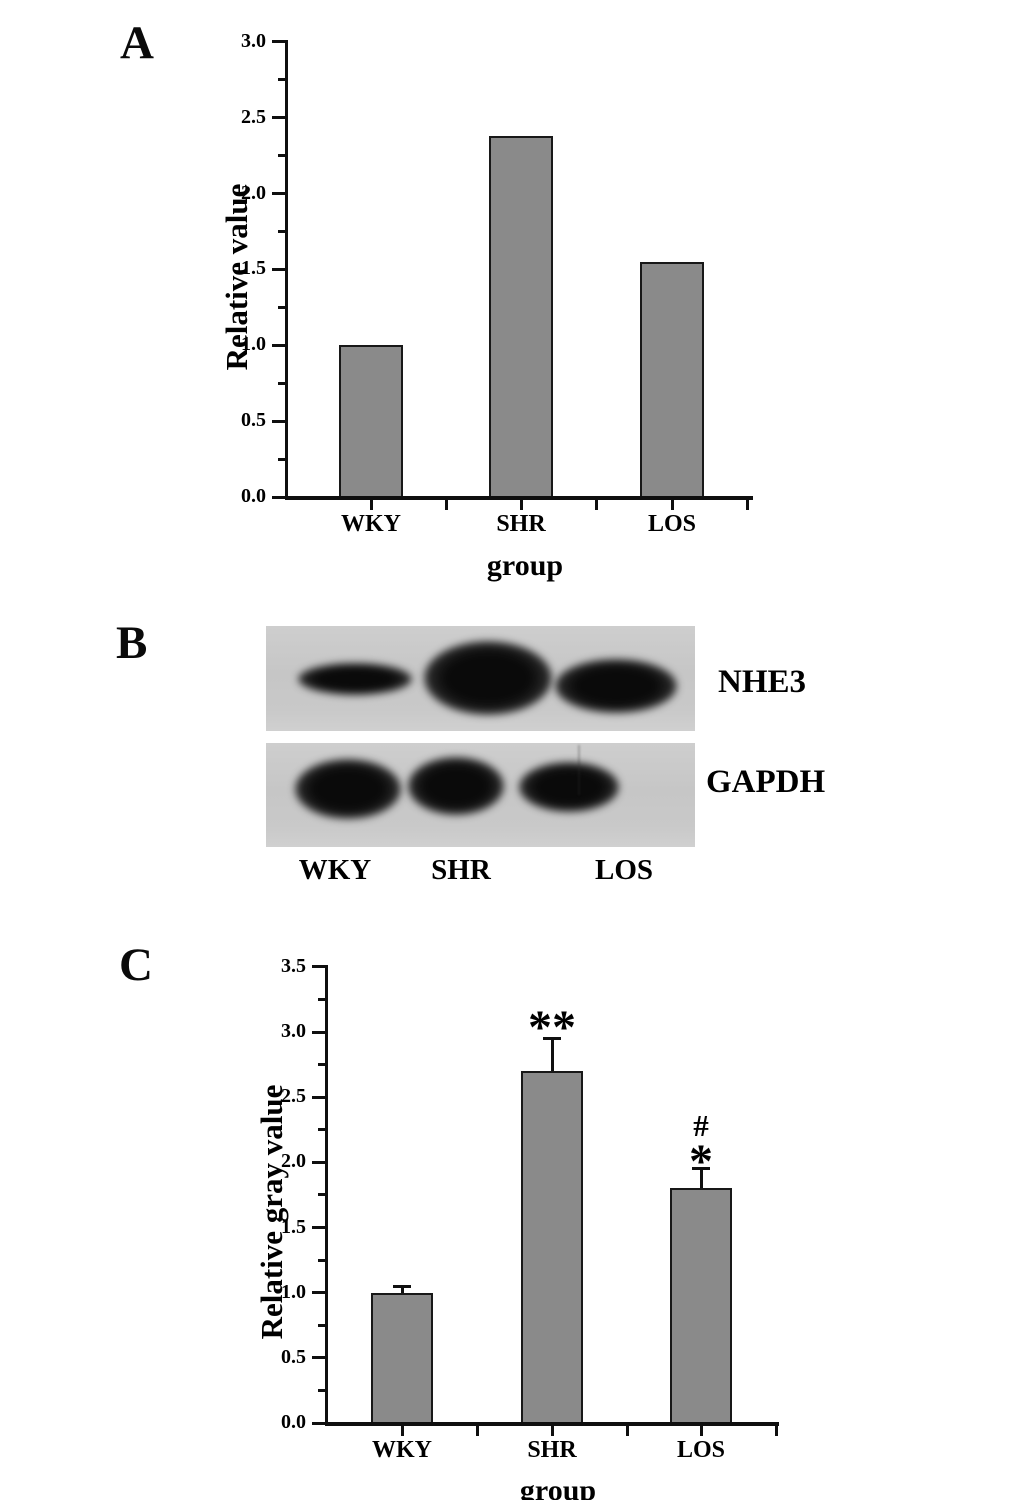  I want to click on panel-a-y-tick-label: 1.0, so click(253, 344).